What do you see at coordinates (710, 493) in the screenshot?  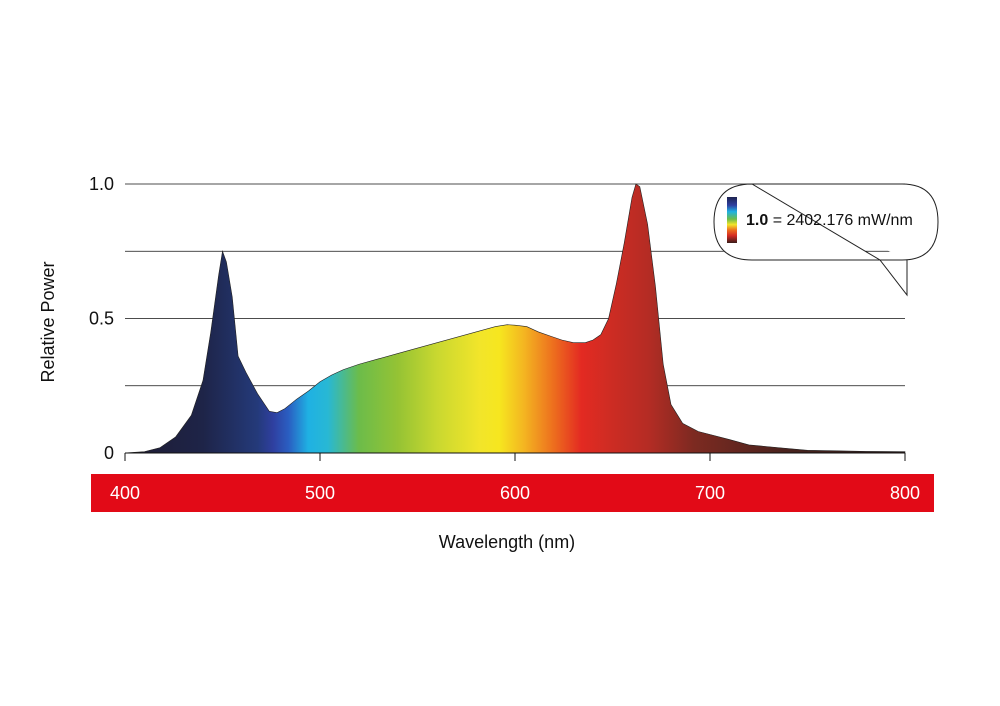 I see `x-tick-label: 700` at bounding box center [710, 493].